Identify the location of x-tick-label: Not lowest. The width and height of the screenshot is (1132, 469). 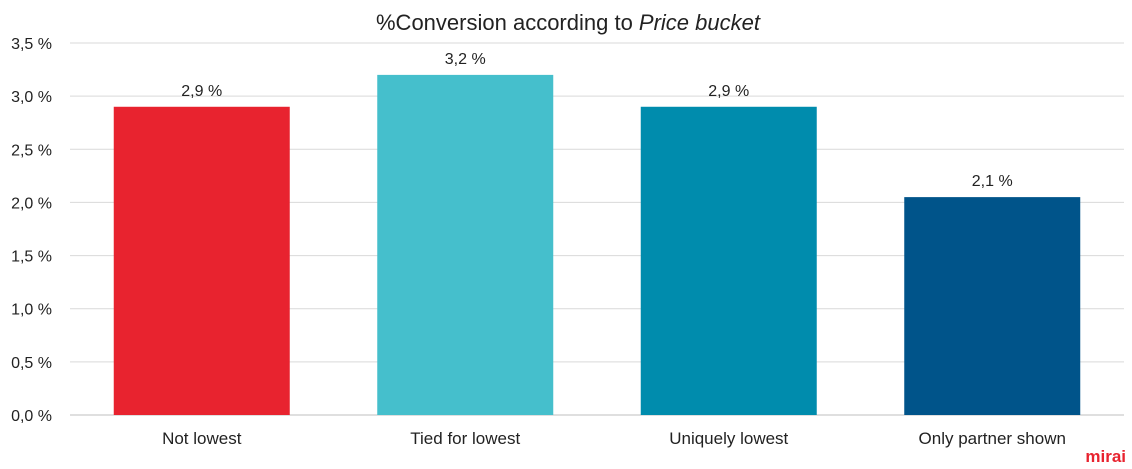
(202, 438).